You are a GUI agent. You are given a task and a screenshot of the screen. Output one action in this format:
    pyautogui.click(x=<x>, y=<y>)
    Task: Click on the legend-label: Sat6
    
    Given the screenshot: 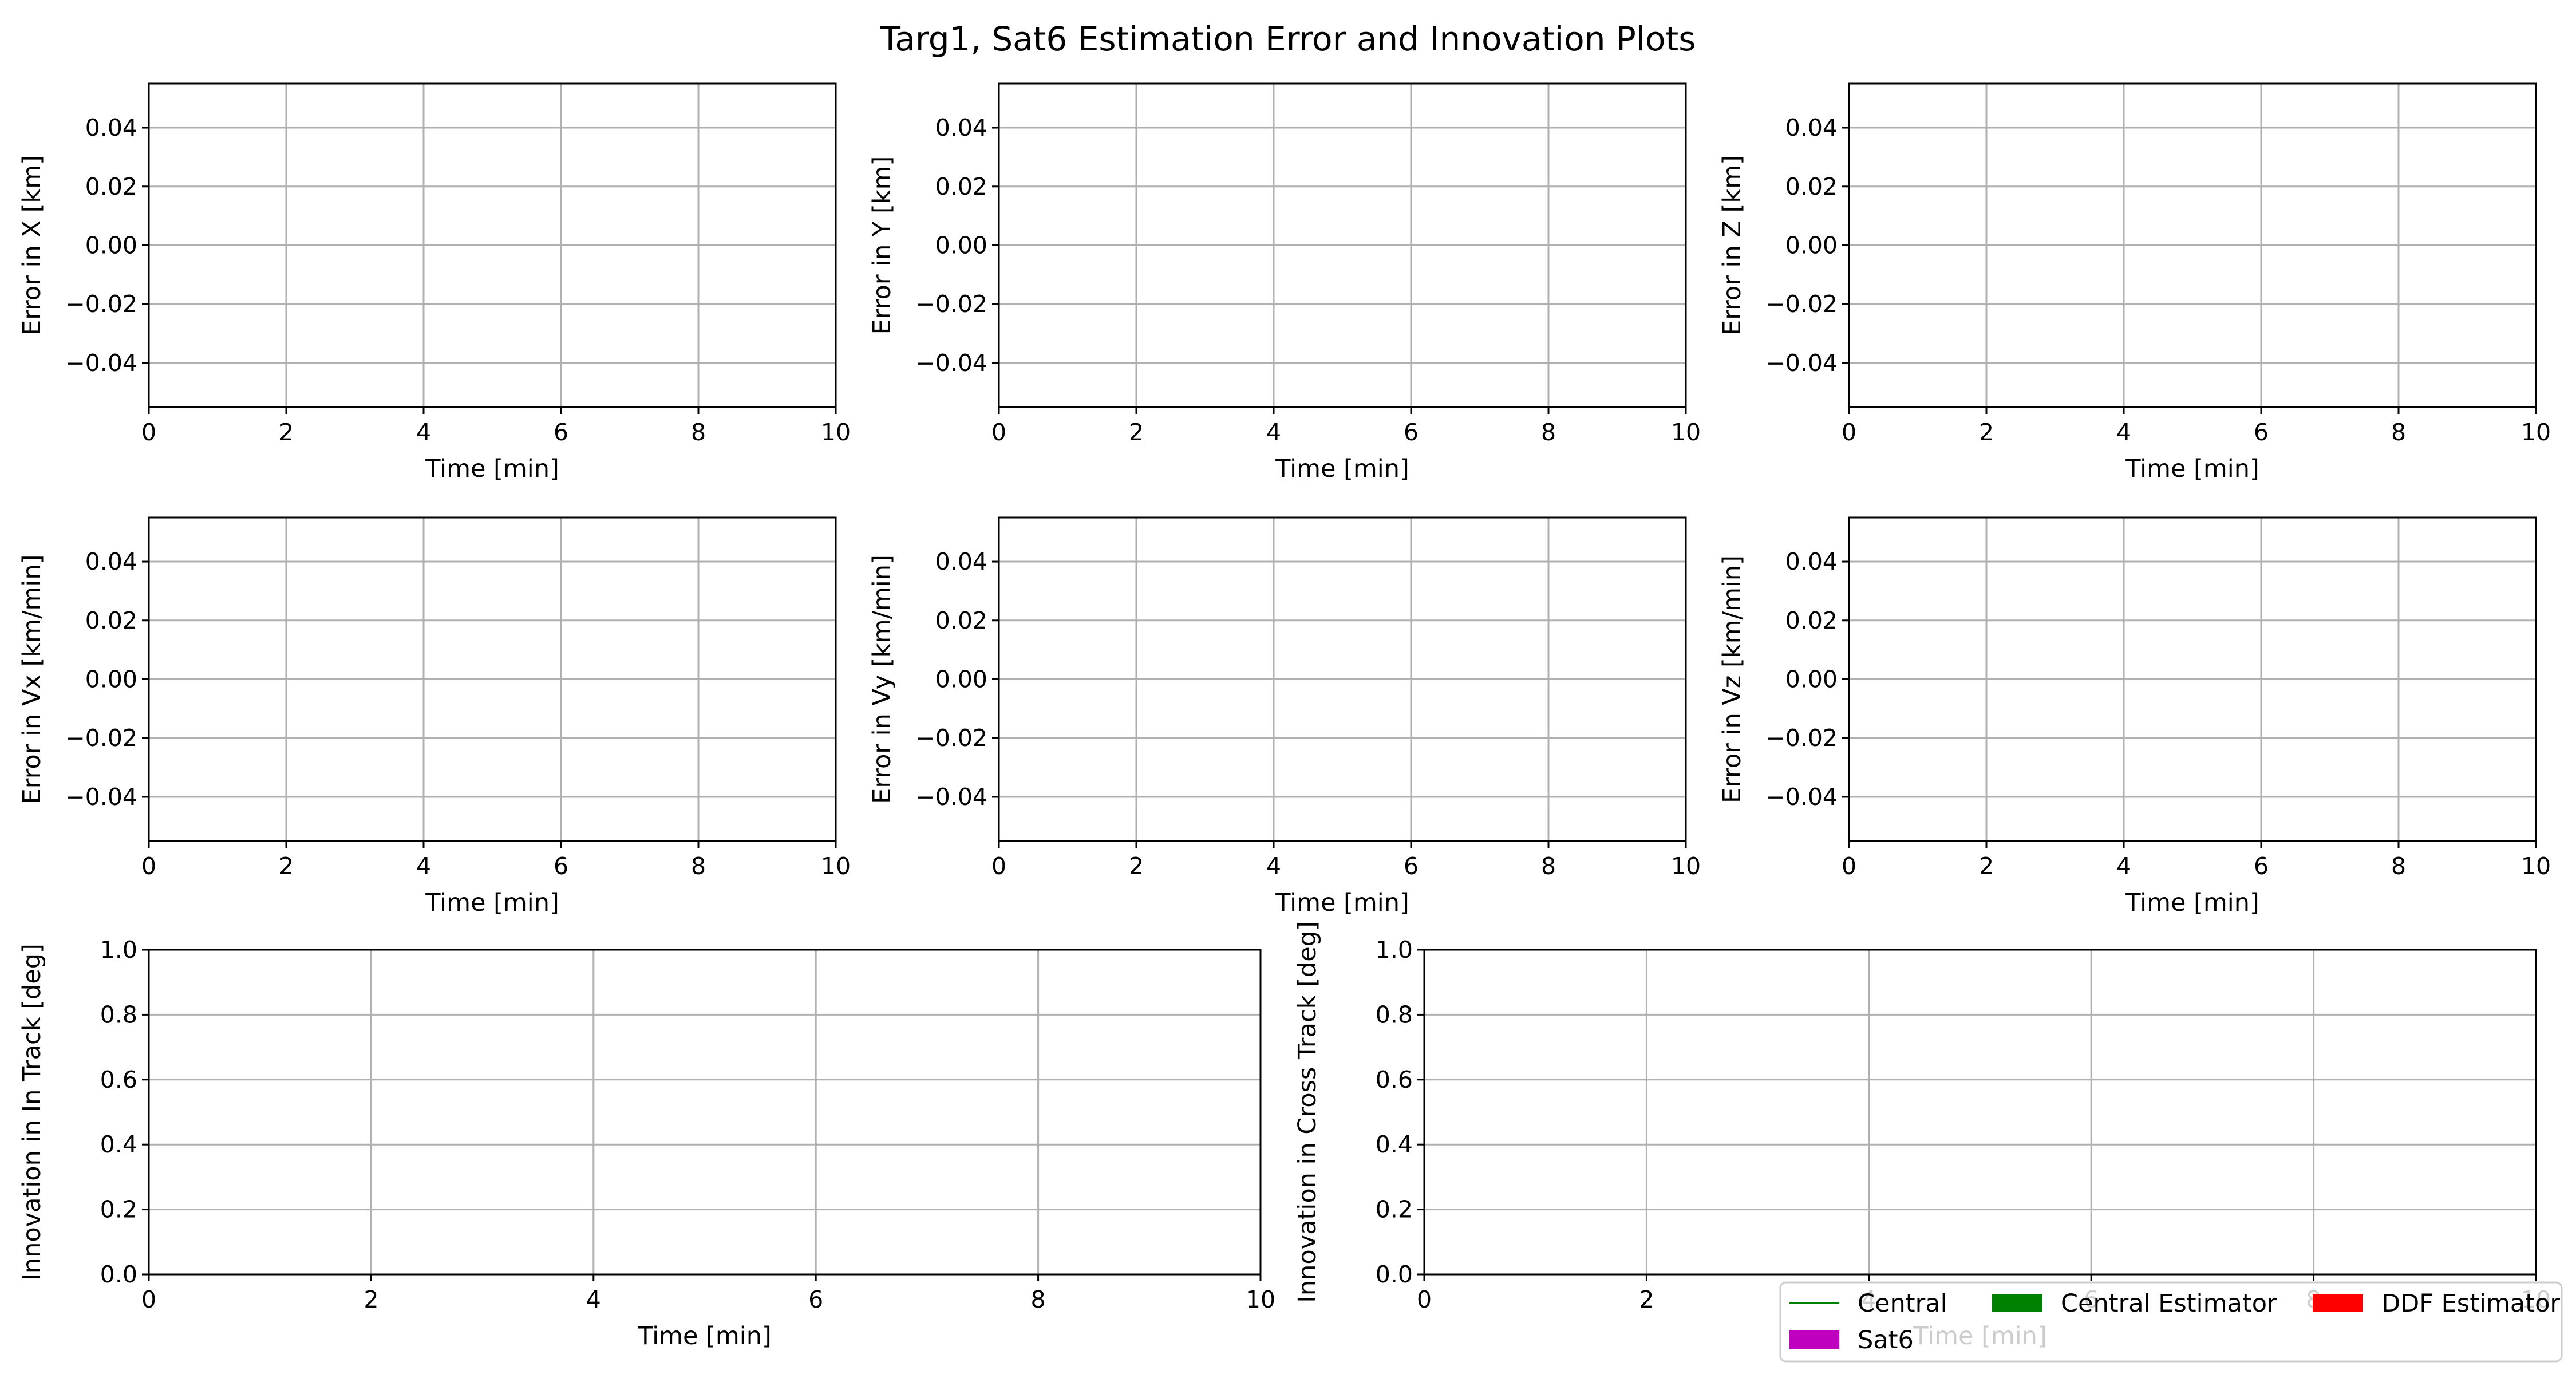 What is the action you would take?
    pyautogui.click(x=1886, y=1340)
    